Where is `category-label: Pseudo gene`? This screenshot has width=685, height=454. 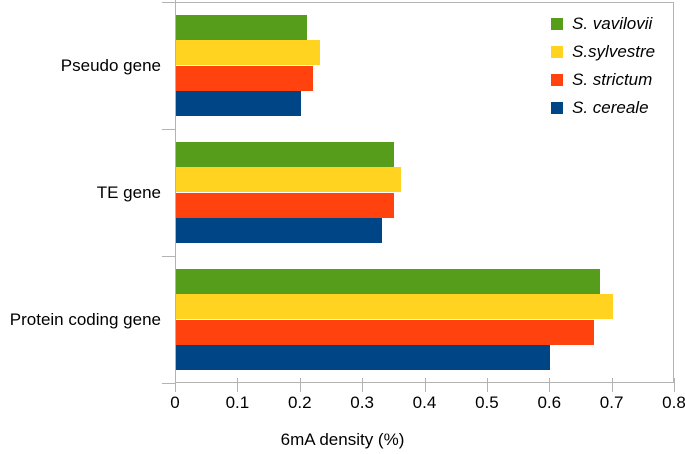
category-label: Pseudo gene is located at coordinates (110, 65).